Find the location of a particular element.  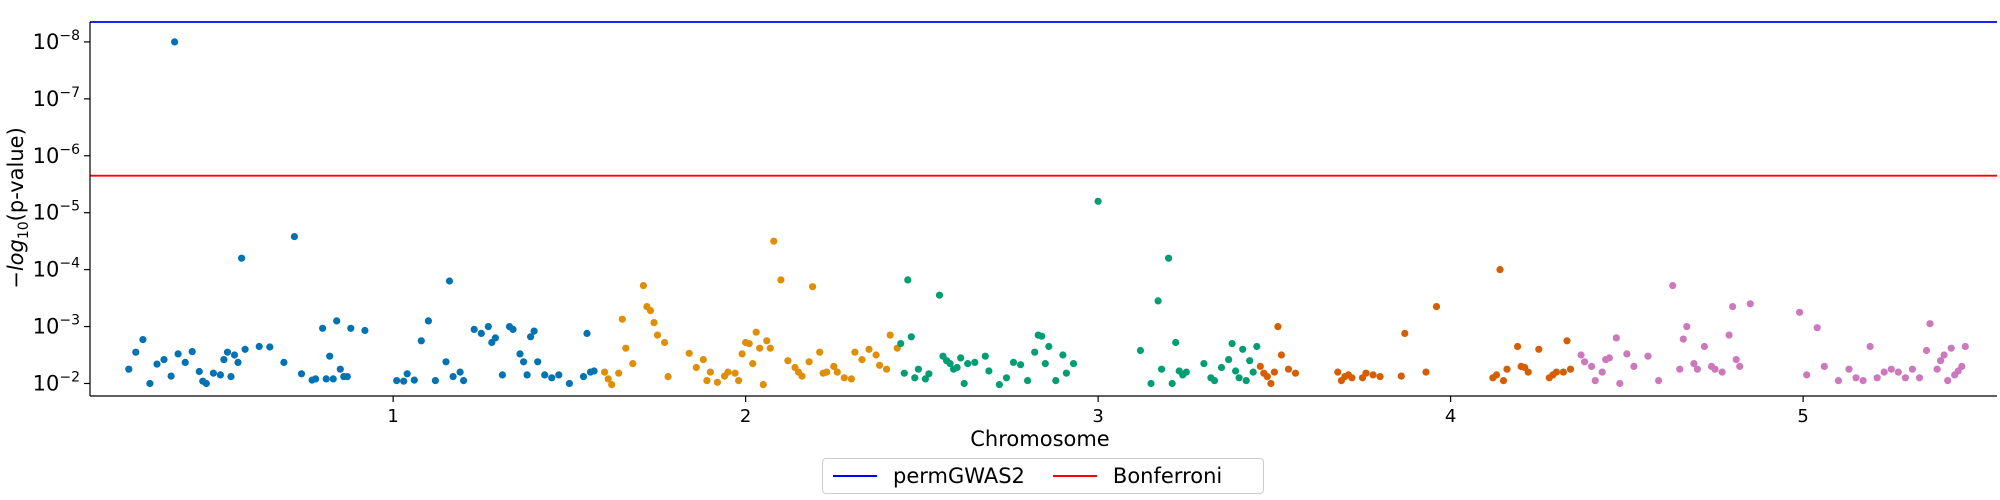

legend: permGWAS2 Bonferroni is located at coordinates (1043, 476).